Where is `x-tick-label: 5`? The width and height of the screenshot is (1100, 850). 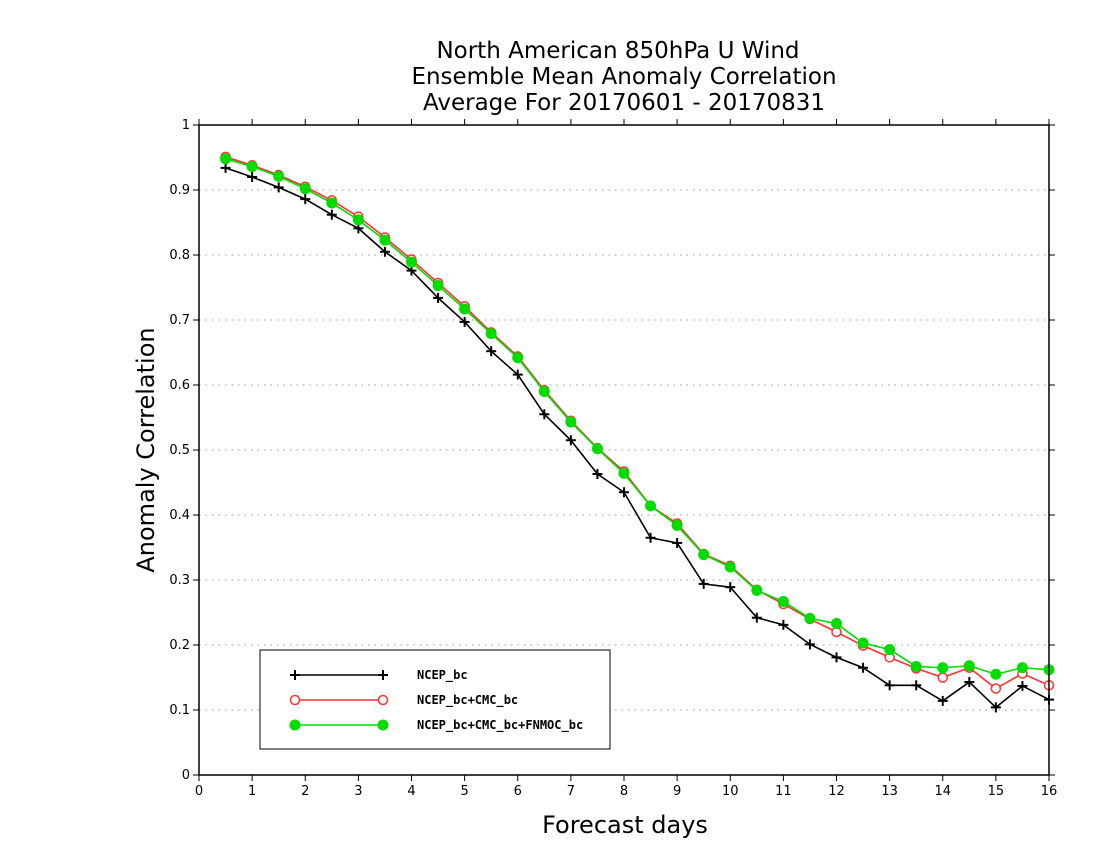
x-tick-label: 5 is located at coordinates (464, 791).